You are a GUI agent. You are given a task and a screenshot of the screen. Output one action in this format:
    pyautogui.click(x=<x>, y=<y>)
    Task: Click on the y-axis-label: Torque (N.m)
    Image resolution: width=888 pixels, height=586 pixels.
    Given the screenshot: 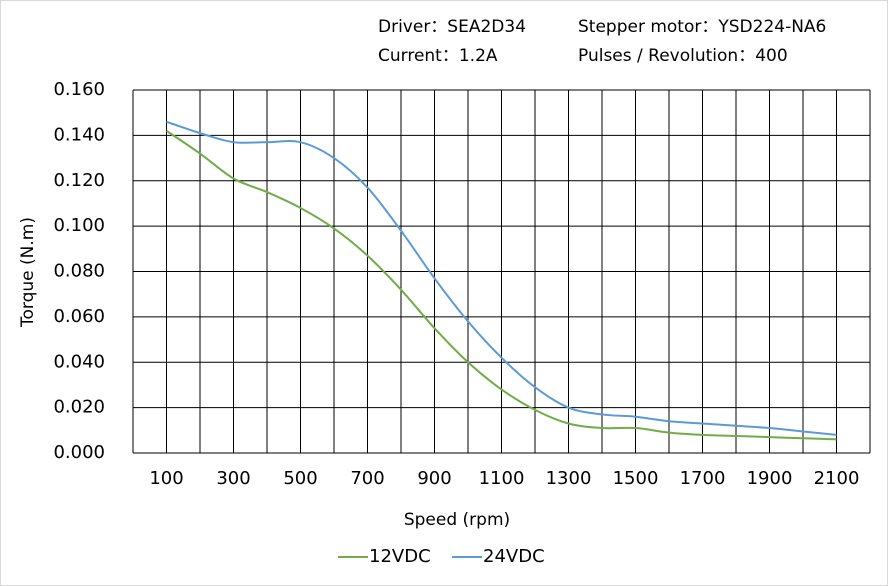 What is the action you would take?
    pyautogui.click(x=28, y=272)
    